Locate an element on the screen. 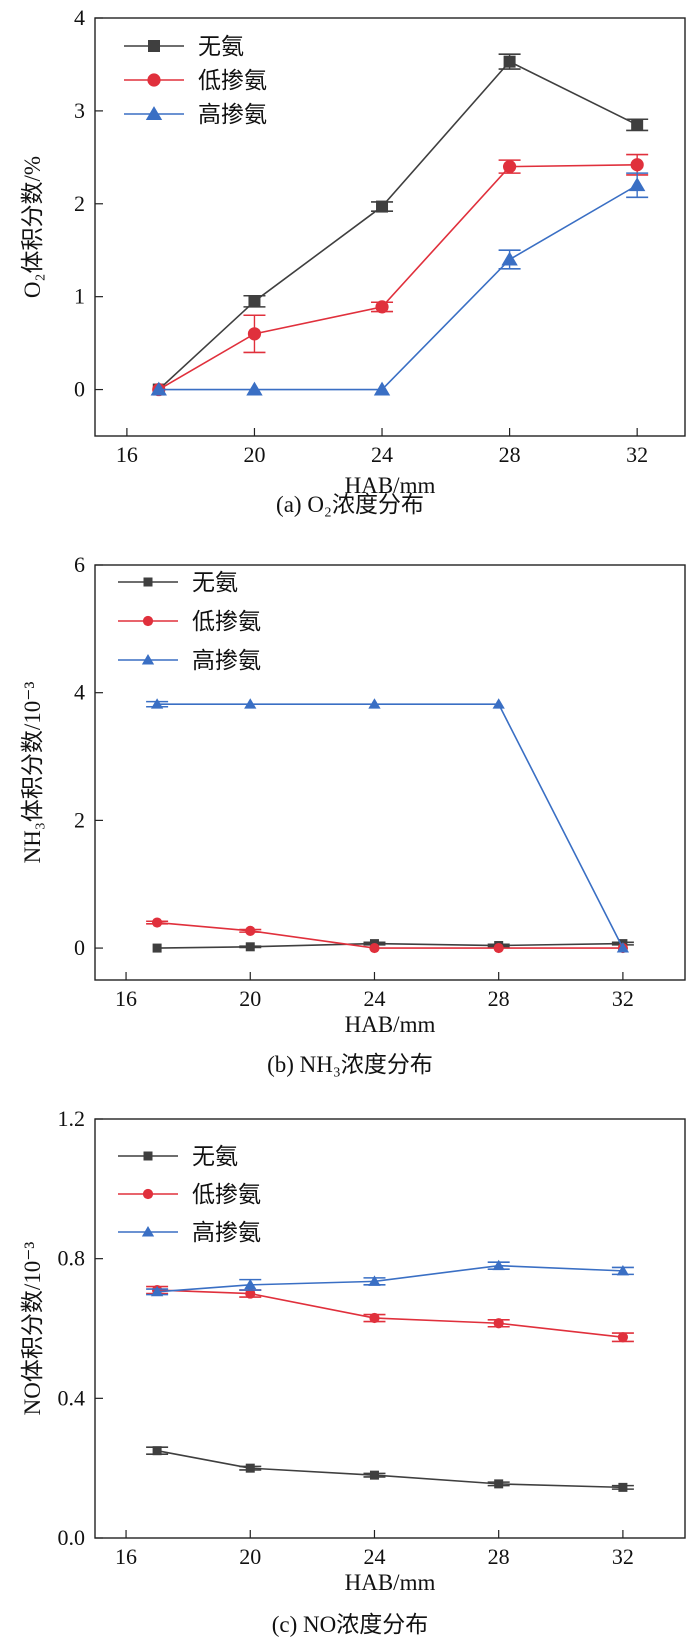 This screenshot has width=700, height=1648. y-axis-label: O₂体积分数/% is located at coordinates (32, 227).